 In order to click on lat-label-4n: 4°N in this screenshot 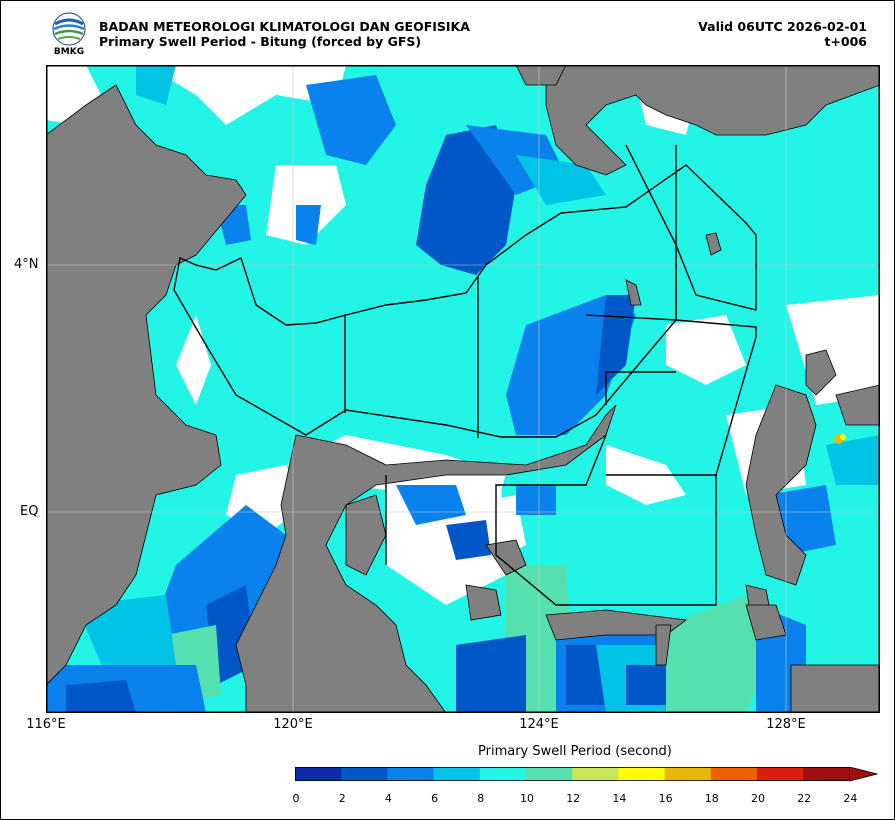, I will do `click(26, 264)`.